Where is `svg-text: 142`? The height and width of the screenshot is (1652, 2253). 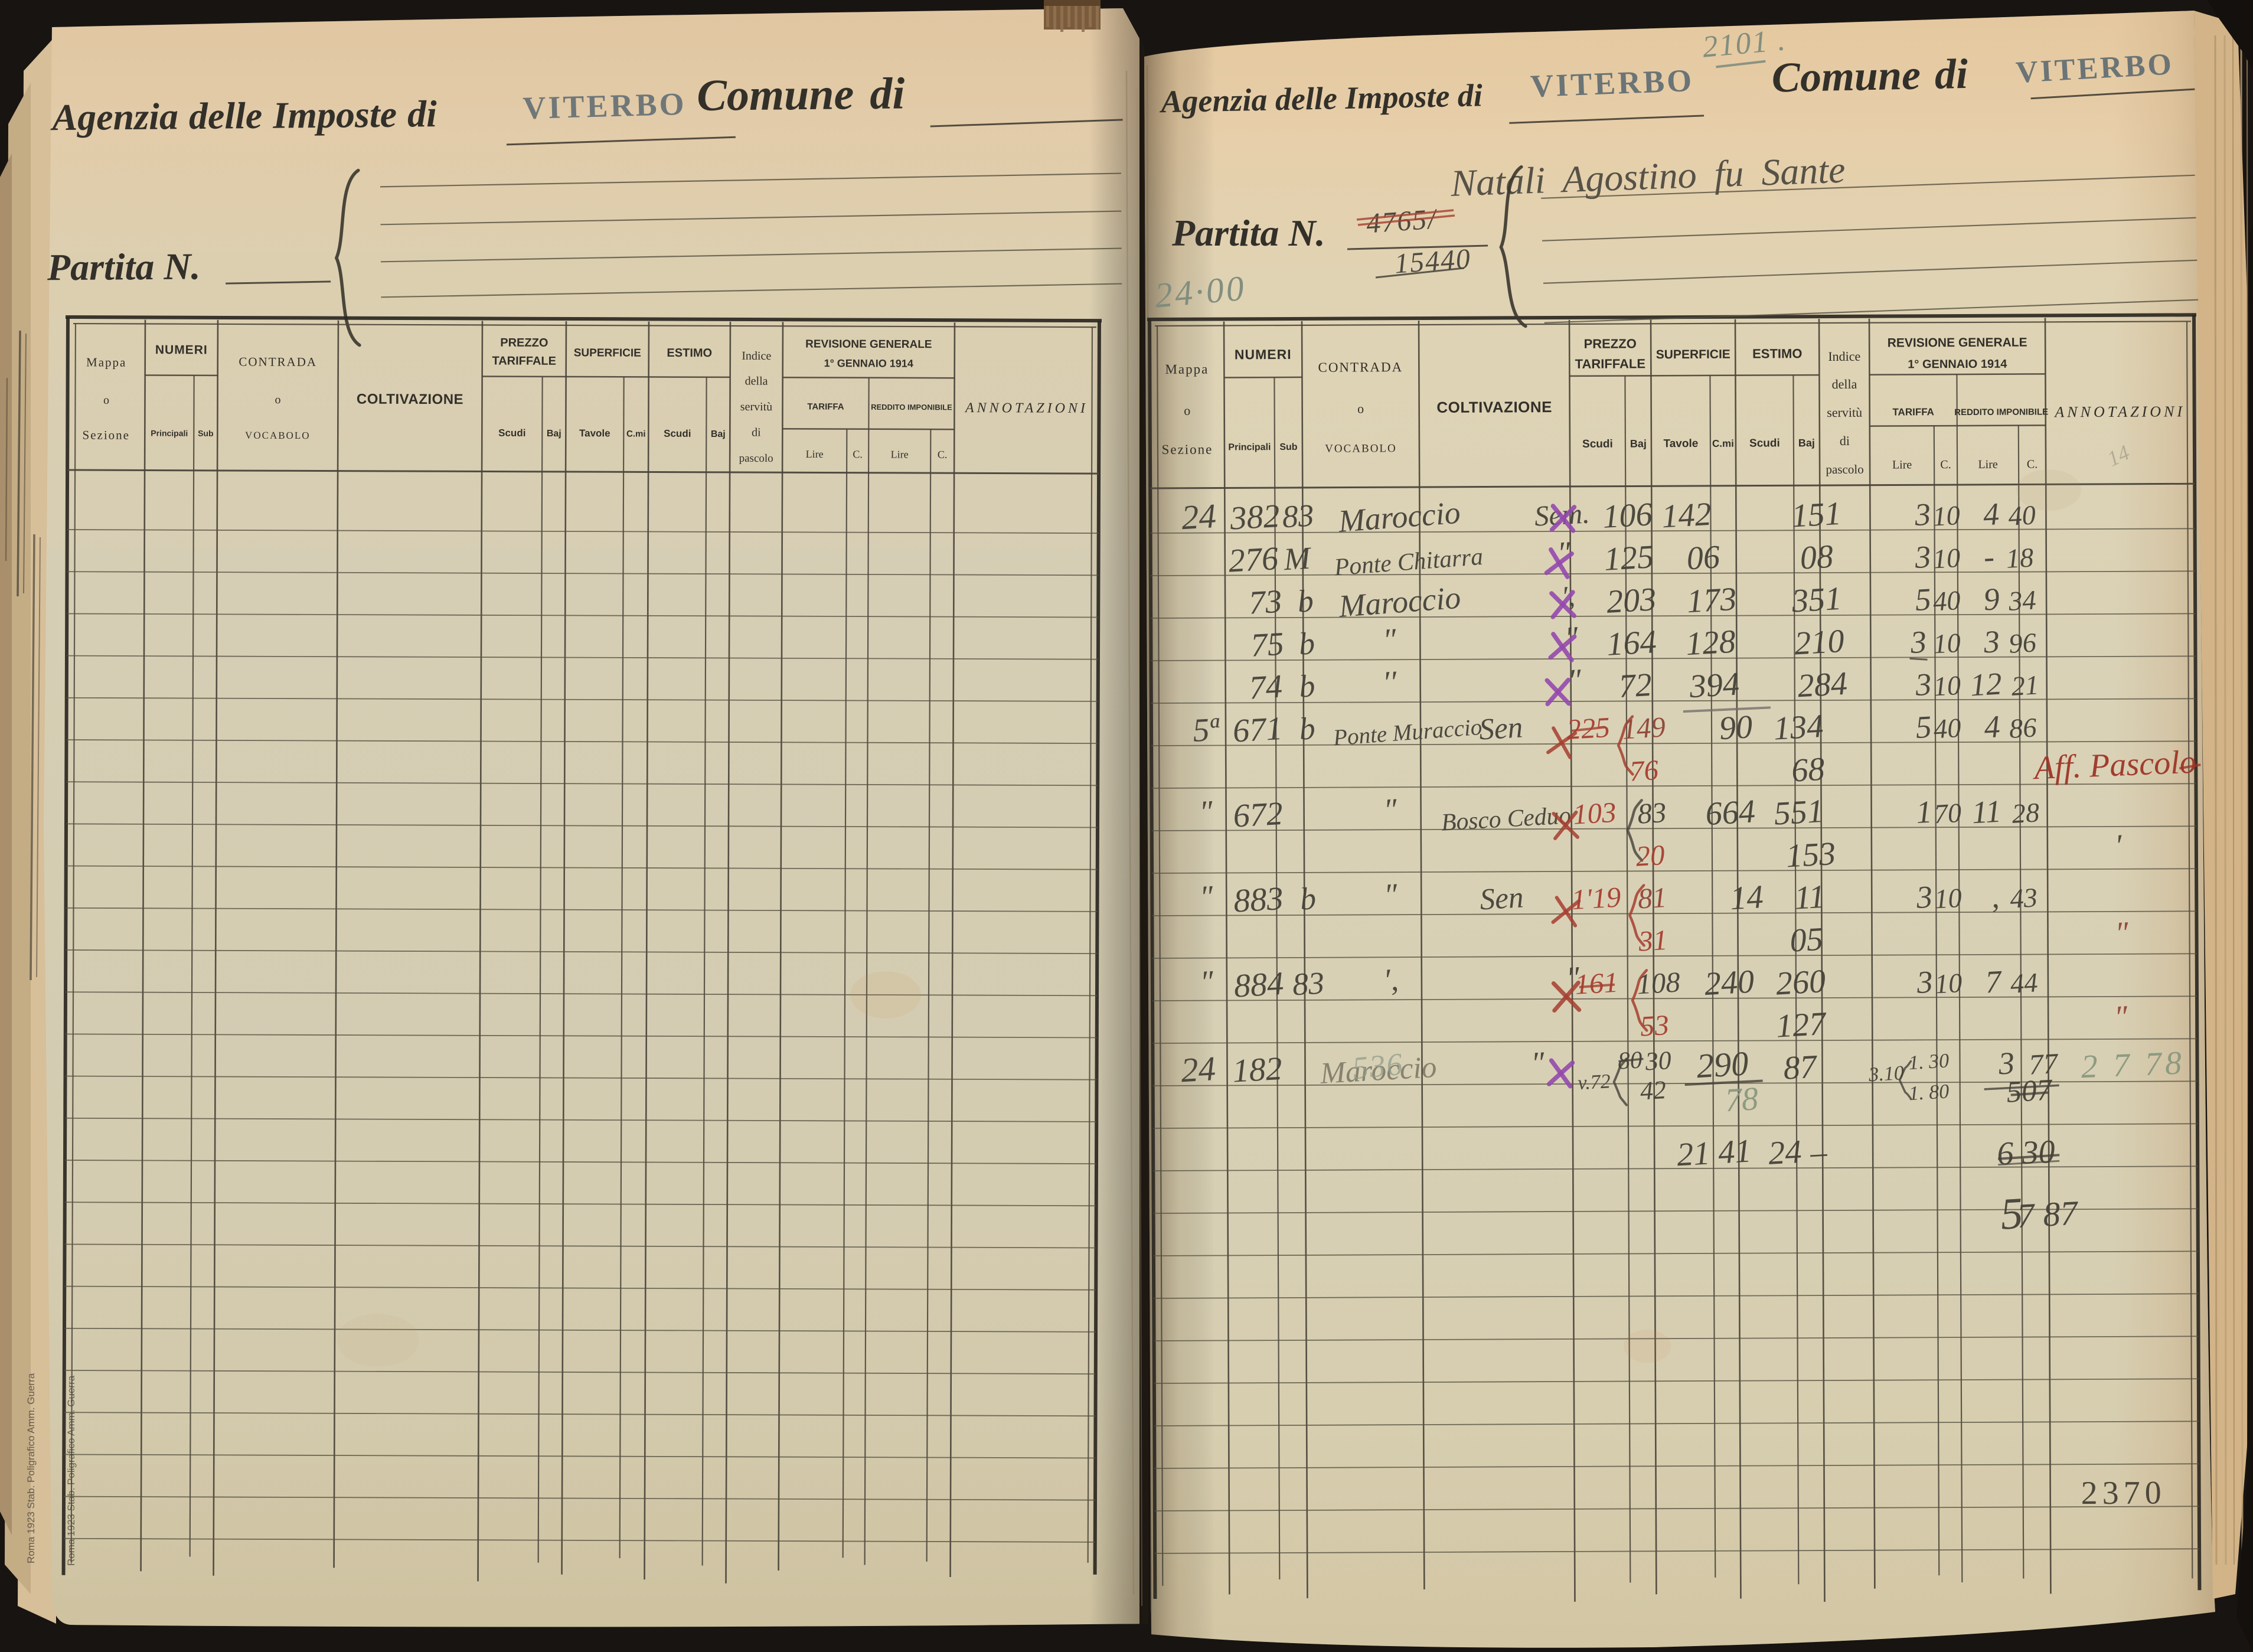
svg-text: 142 is located at coordinates (1687, 516).